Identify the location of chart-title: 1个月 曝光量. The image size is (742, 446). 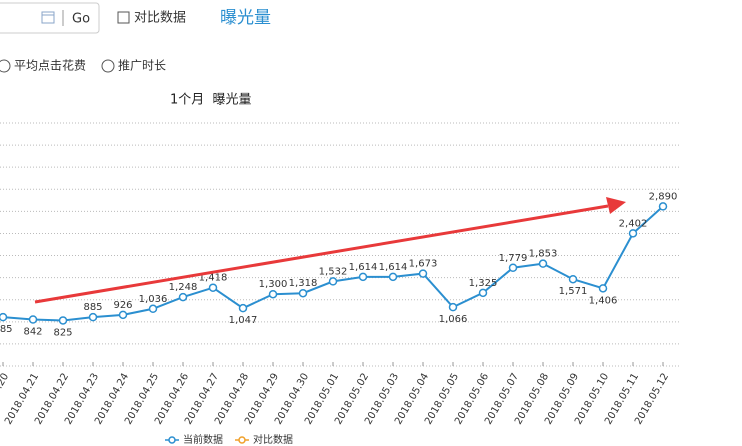
(211, 100).